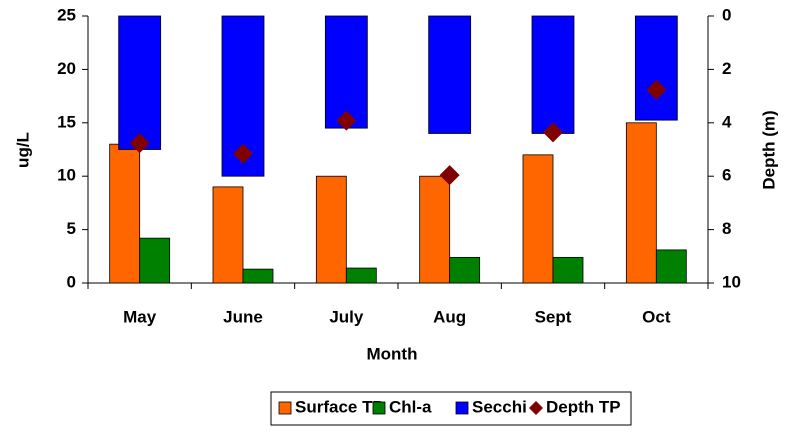 The image size is (788, 435). I want to click on legend-label: Chl-a, so click(410, 406).